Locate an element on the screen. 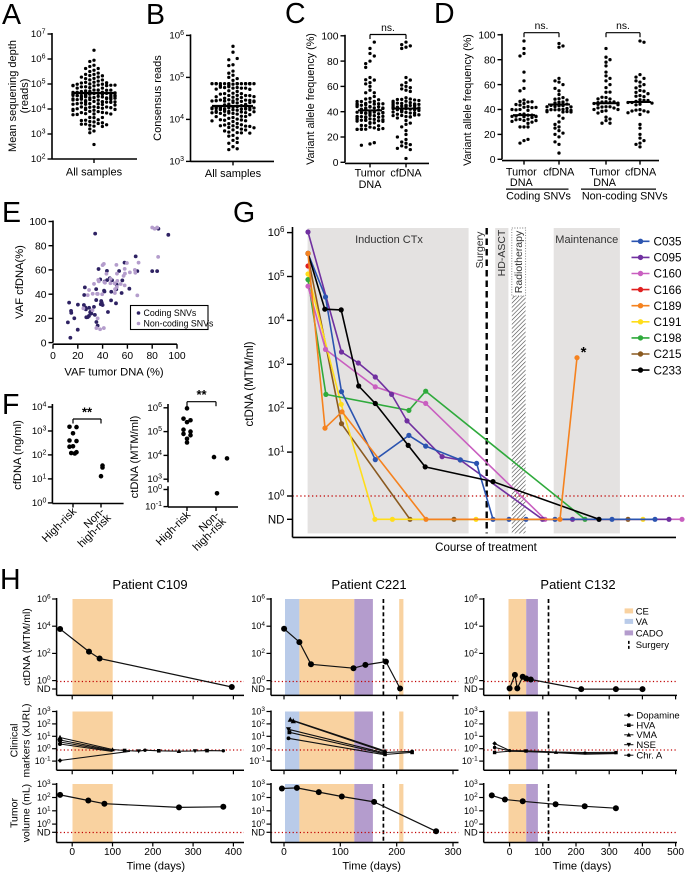 Image resolution: width=685 pixels, height=880 pixels. svg-text: HD-ASCT is located at coordinates (502, 252).